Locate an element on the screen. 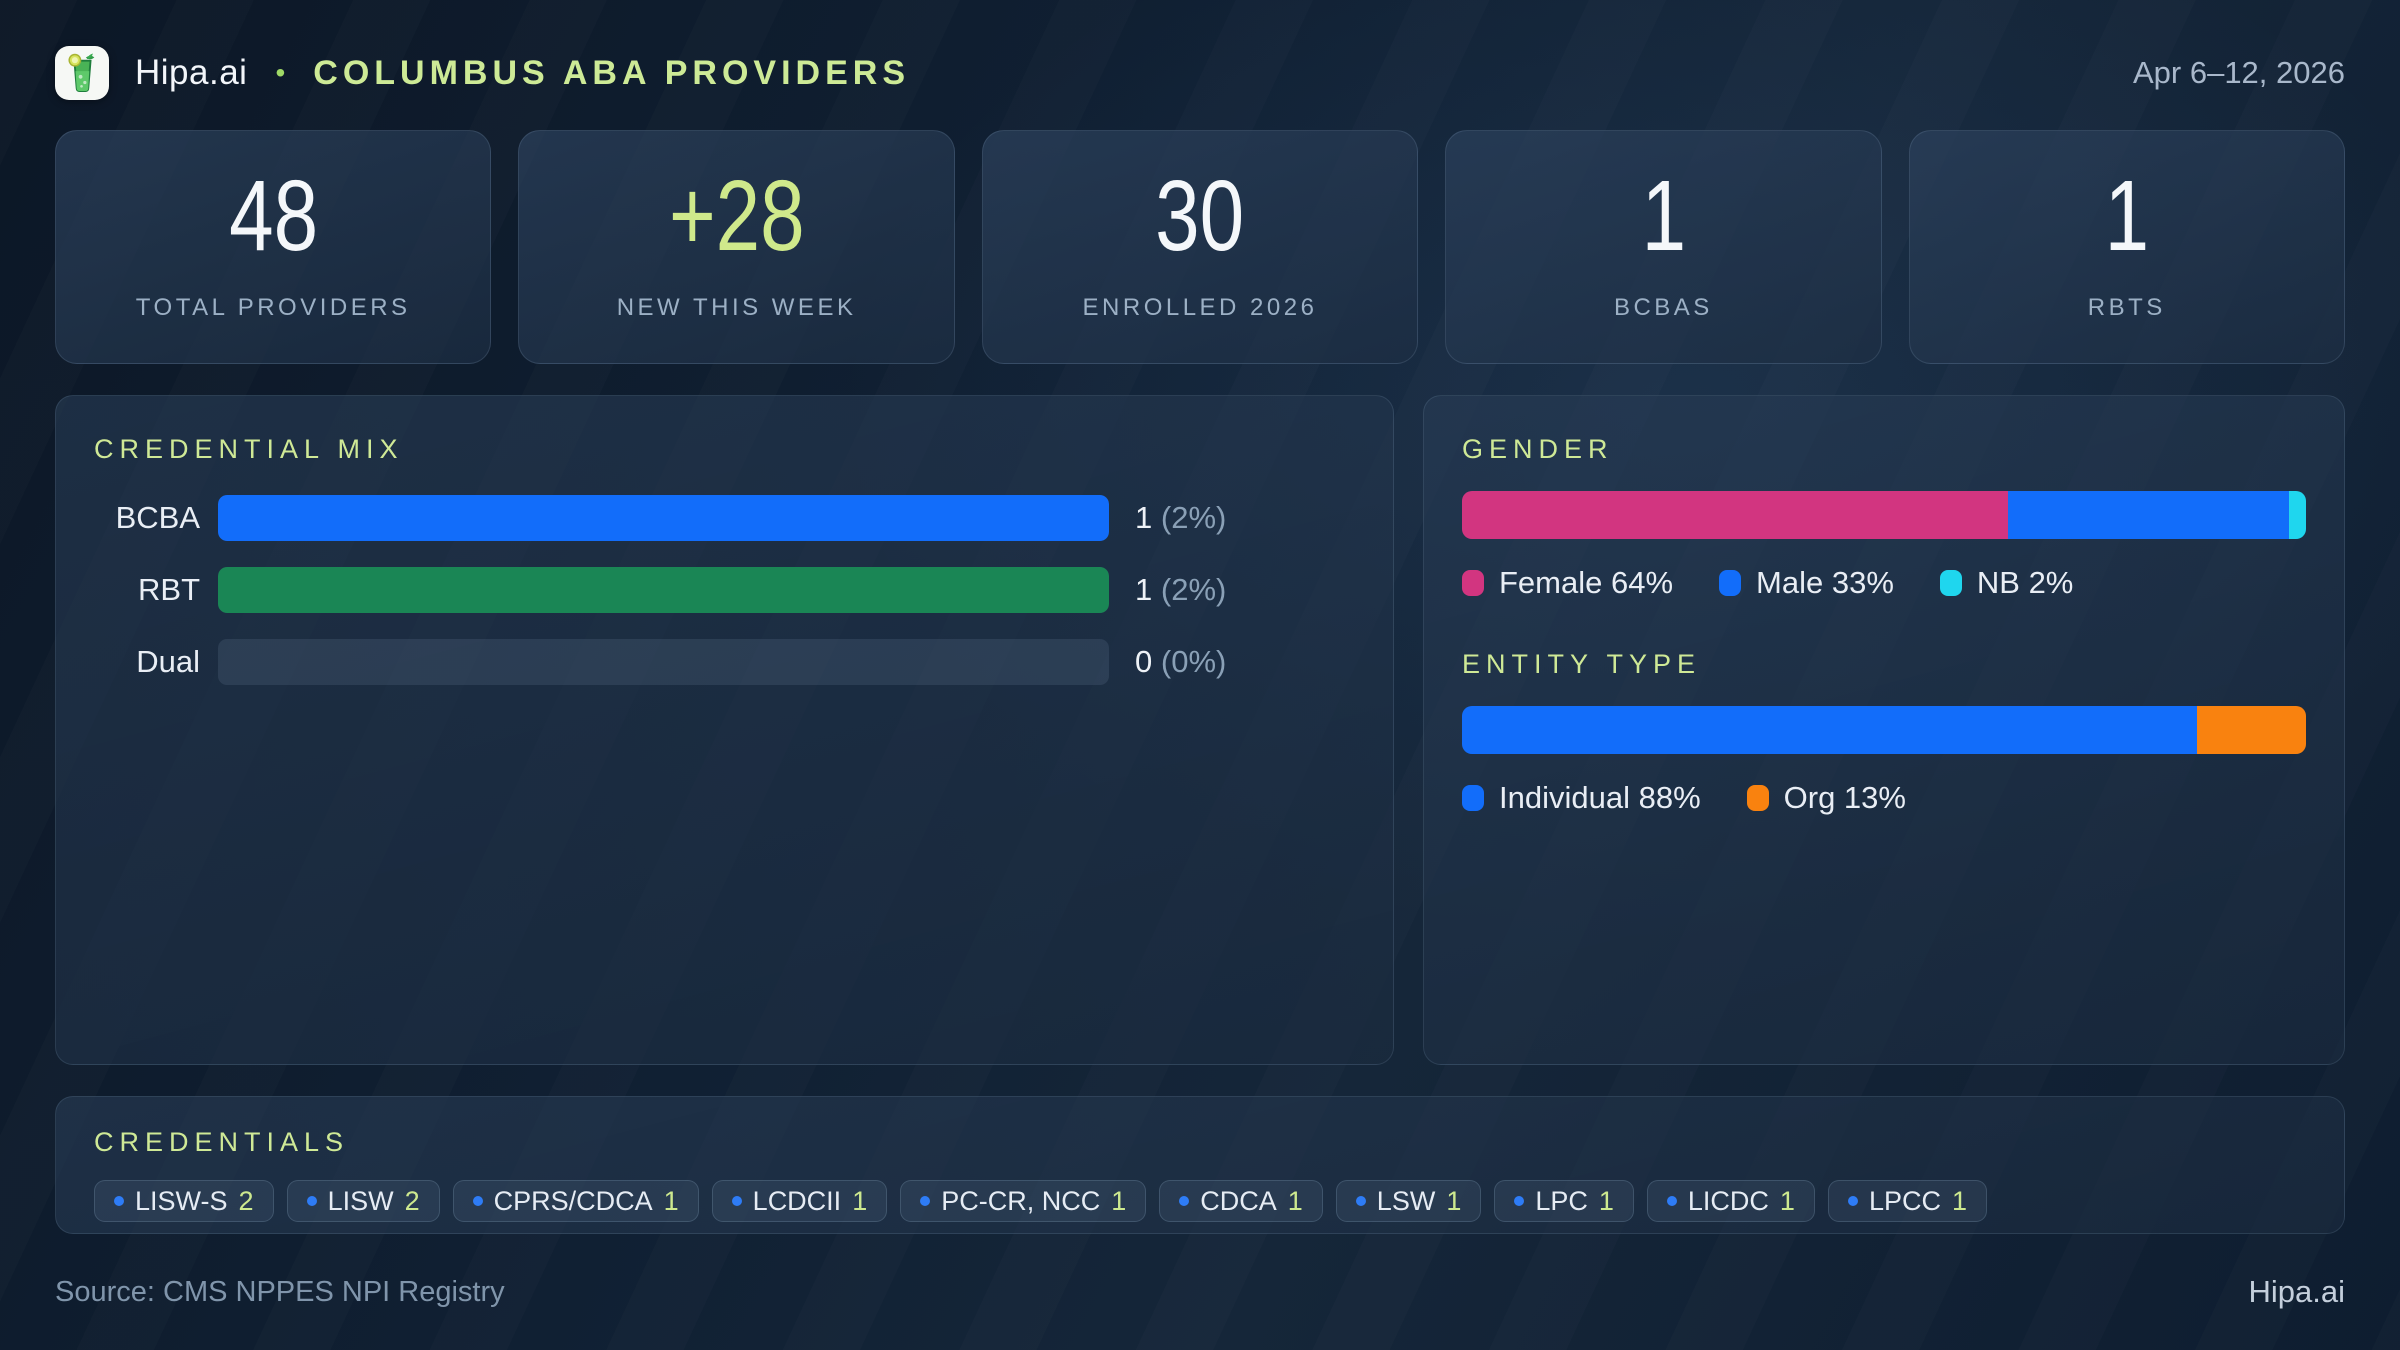 This screenshot has height=1350, width=2400. bar-value: 0 (0%) is located at coordinates (1181, 661).